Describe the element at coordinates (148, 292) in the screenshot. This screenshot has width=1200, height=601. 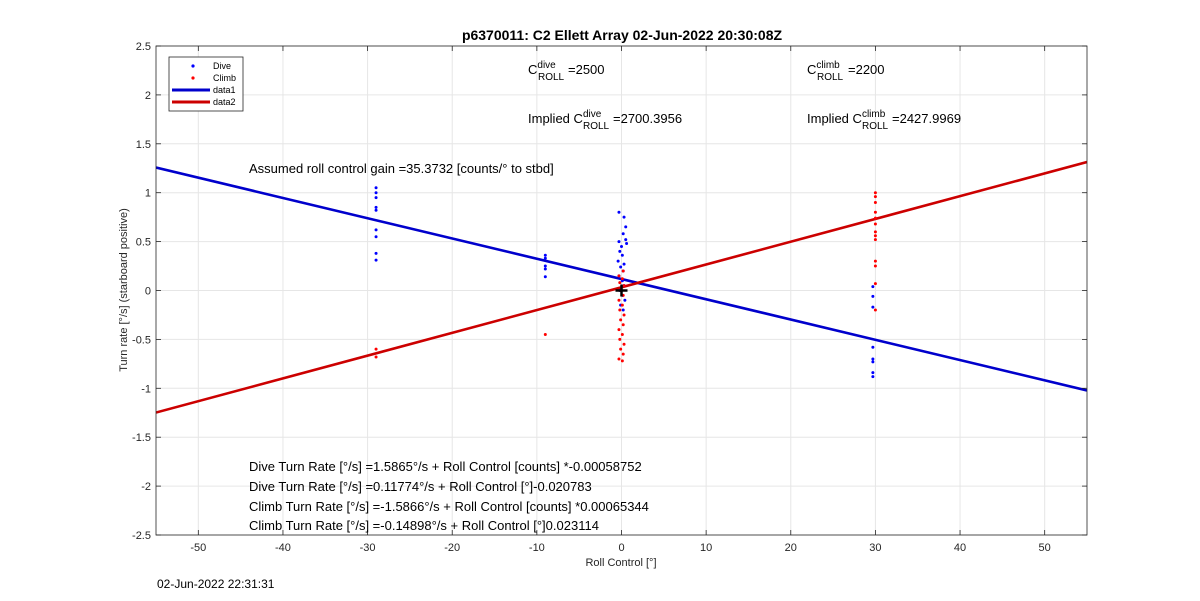
I see `y-tick-label: 0` at that location.